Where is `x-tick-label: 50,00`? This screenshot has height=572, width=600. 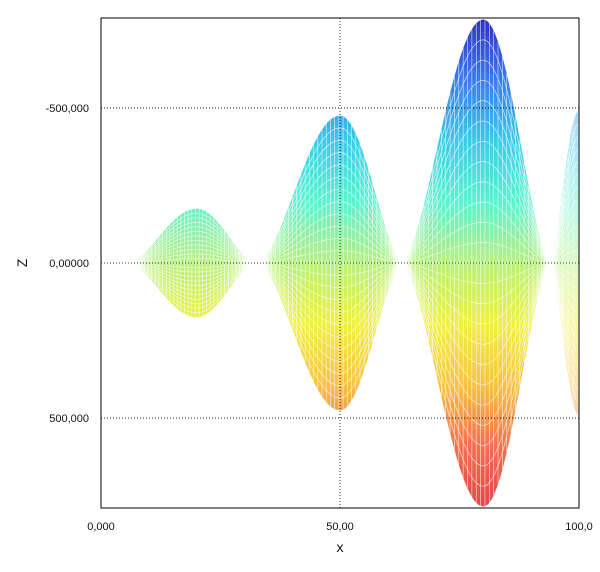
x-tick-label: 50,00 is located at coordinates (340, 527).